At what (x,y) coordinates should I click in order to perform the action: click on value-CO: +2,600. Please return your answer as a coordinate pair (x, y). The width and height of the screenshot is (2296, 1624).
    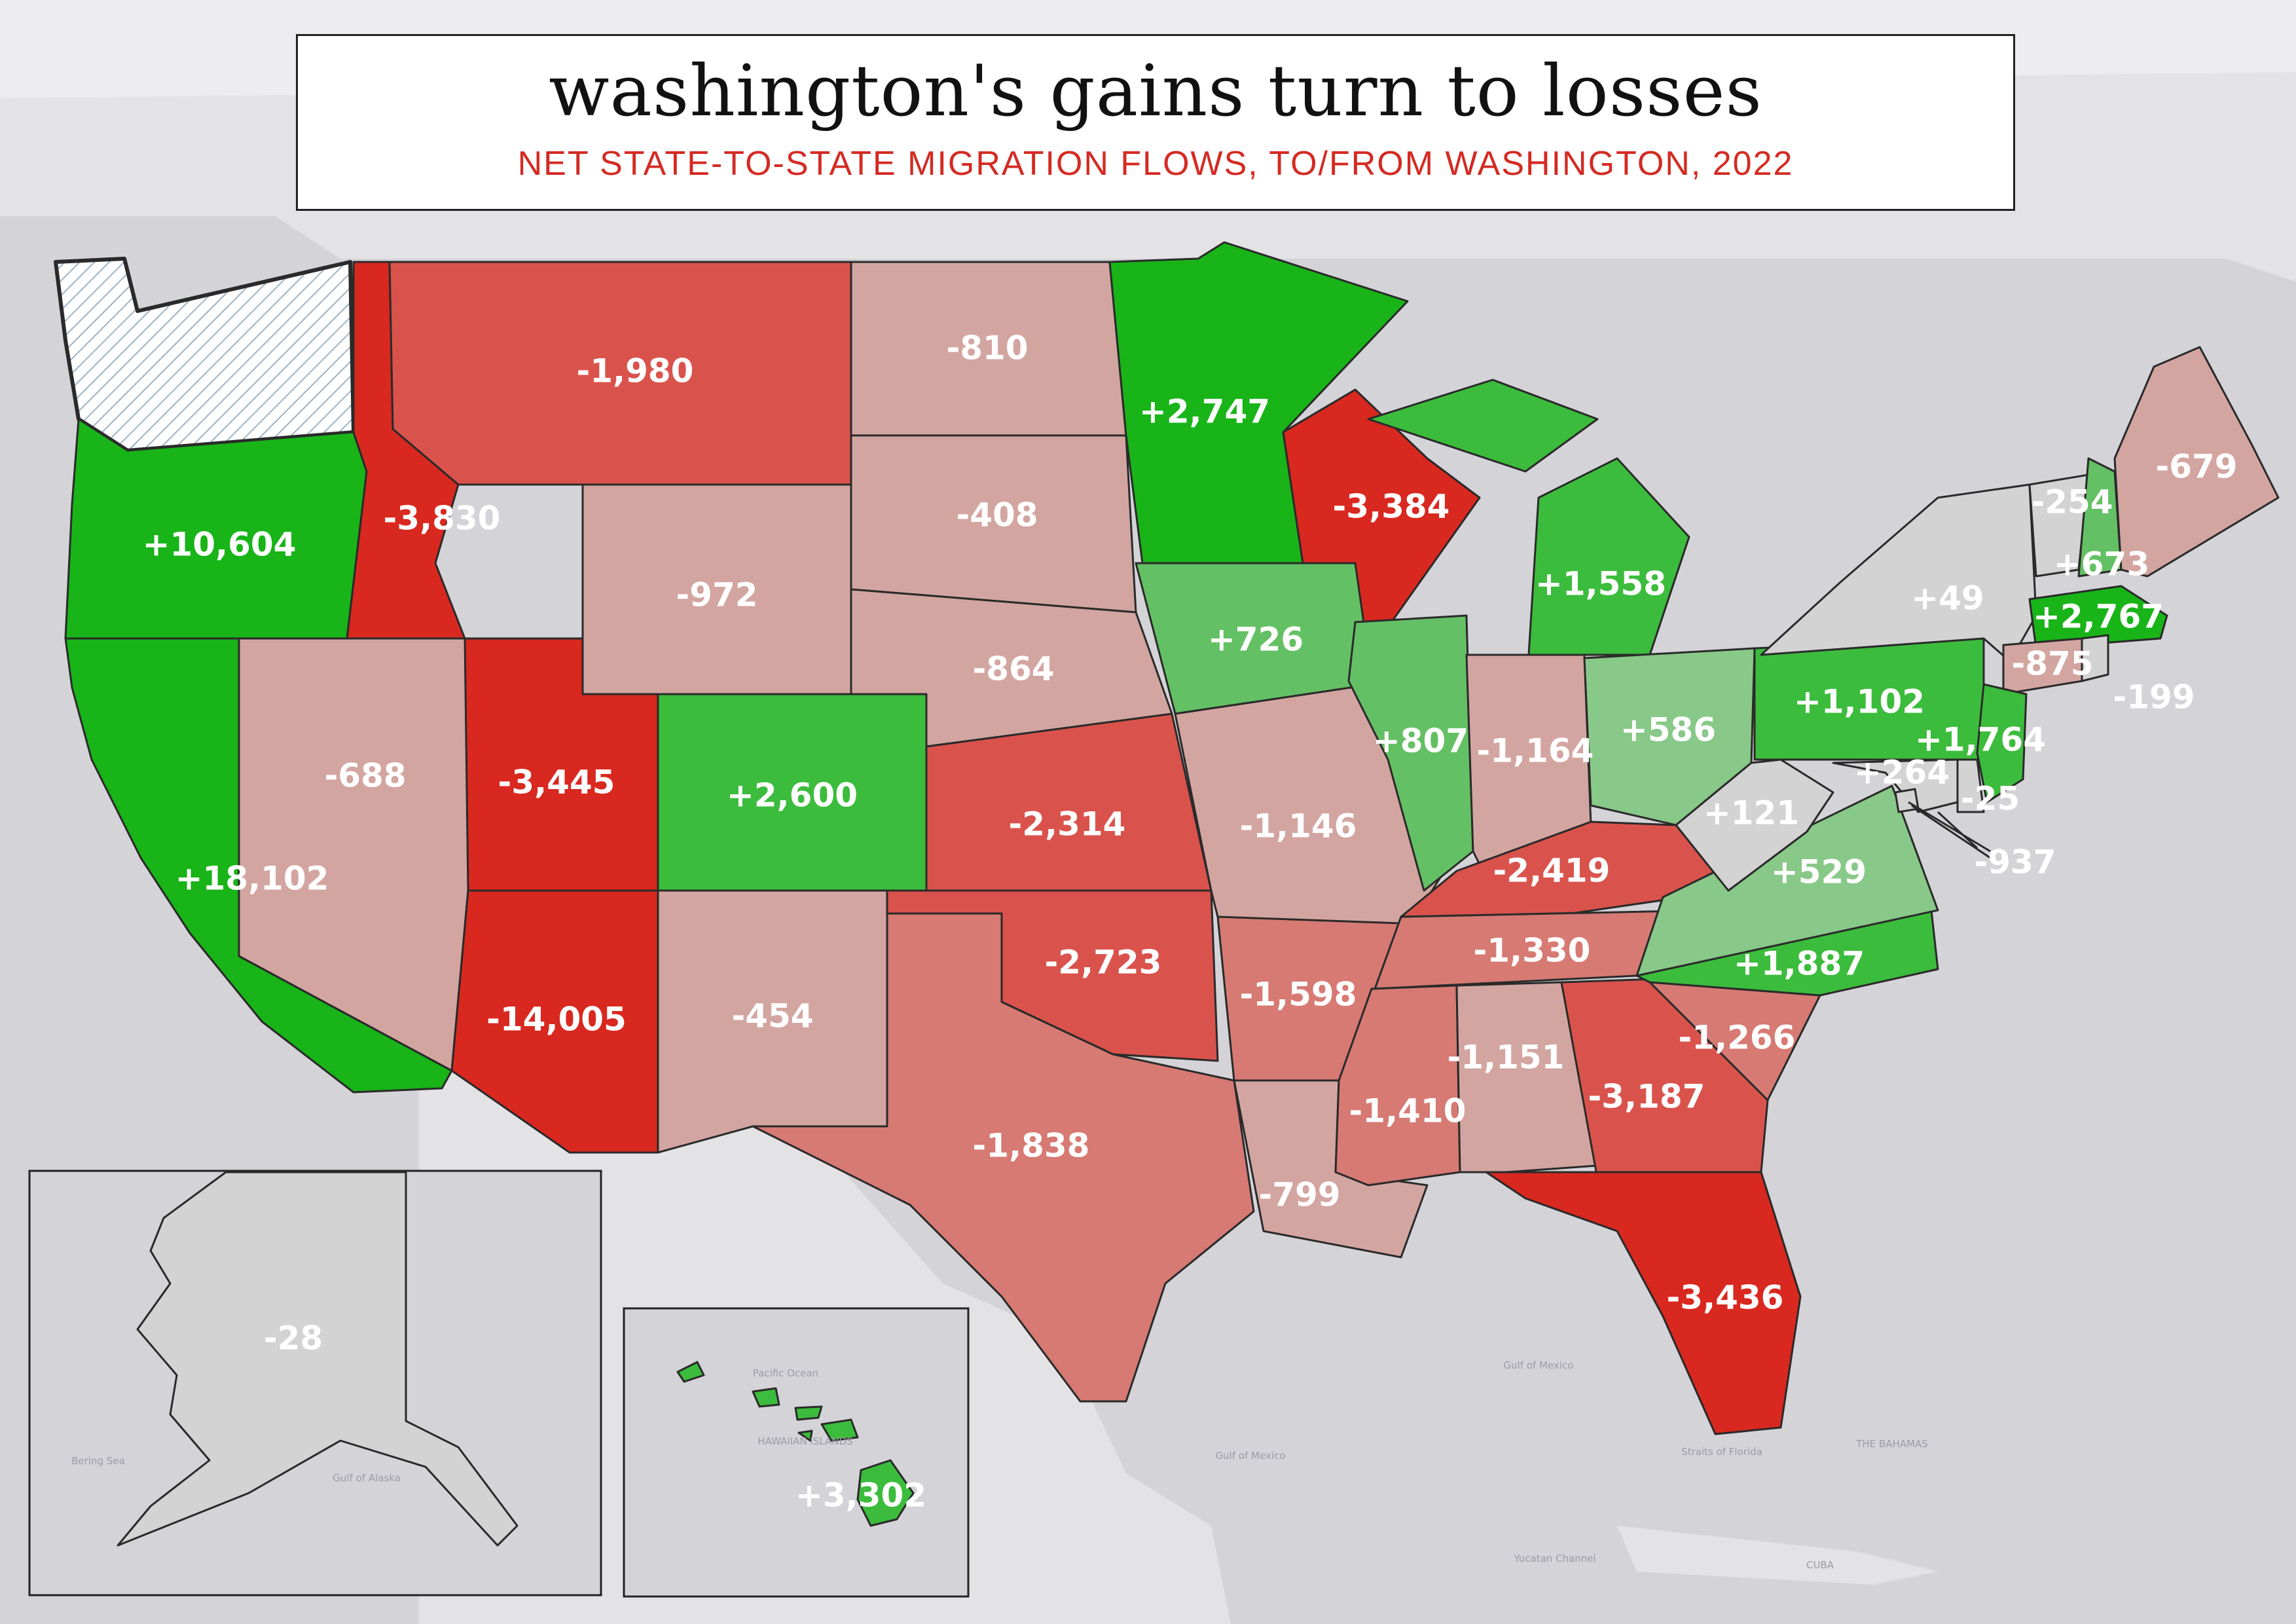
    Looking at the image, I should click on (792, 796).